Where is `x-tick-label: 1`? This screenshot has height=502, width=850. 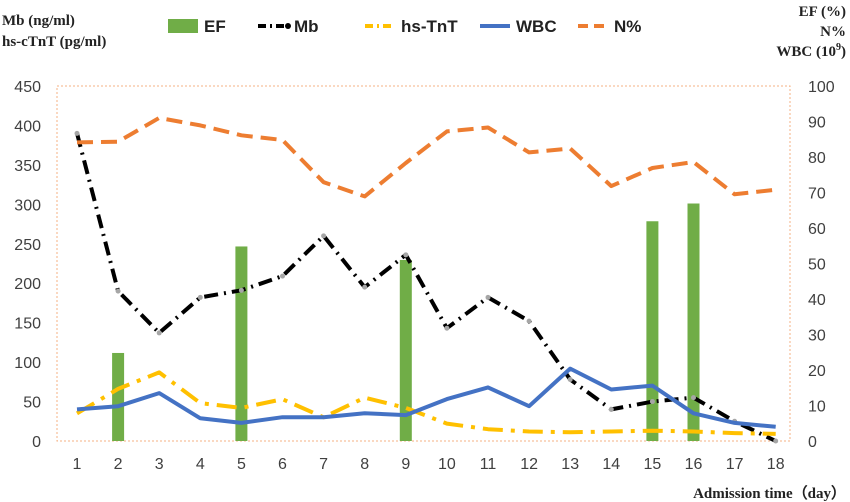
x-tick-label: 1 is located at coordinates (77, 464).